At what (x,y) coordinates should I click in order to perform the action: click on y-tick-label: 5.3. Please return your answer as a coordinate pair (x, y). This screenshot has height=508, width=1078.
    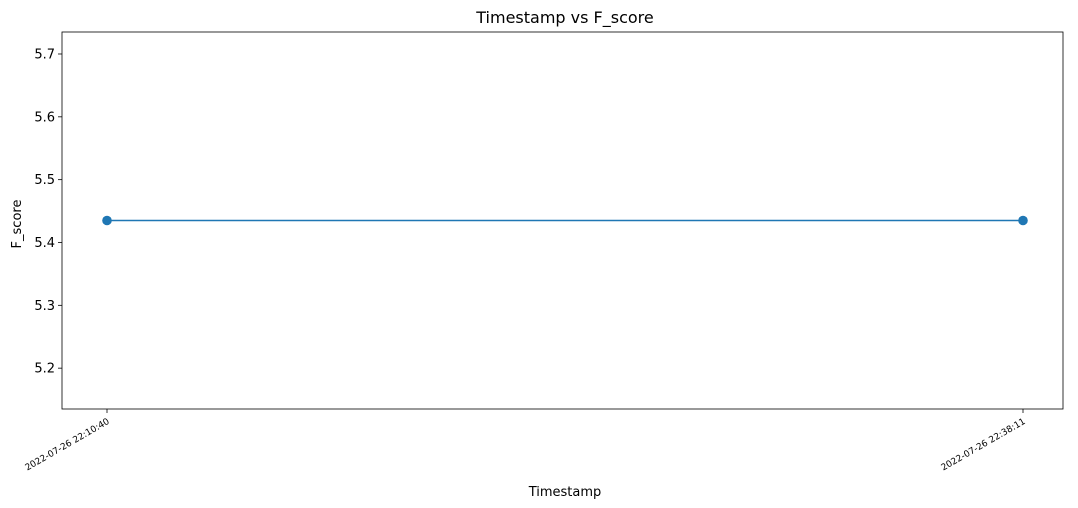
    Looking at the image, I should click on (44, 306).